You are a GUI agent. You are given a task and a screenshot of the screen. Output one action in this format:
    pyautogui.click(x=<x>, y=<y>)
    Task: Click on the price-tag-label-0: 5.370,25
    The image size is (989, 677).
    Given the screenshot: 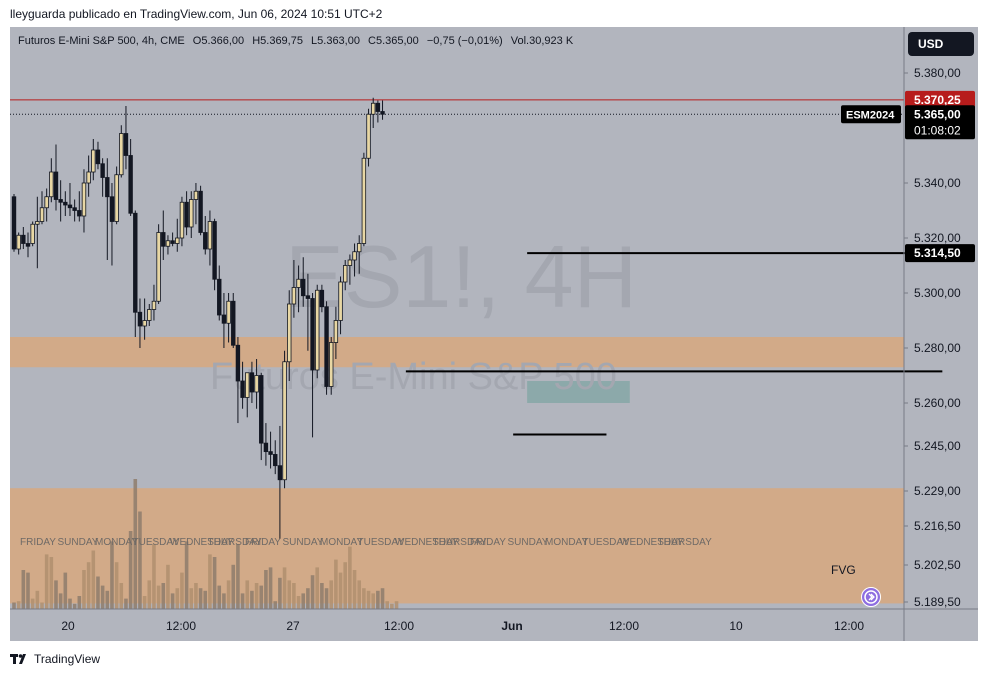 What is the action you would take?
    pyautogui.click(x=937, y=100)
    